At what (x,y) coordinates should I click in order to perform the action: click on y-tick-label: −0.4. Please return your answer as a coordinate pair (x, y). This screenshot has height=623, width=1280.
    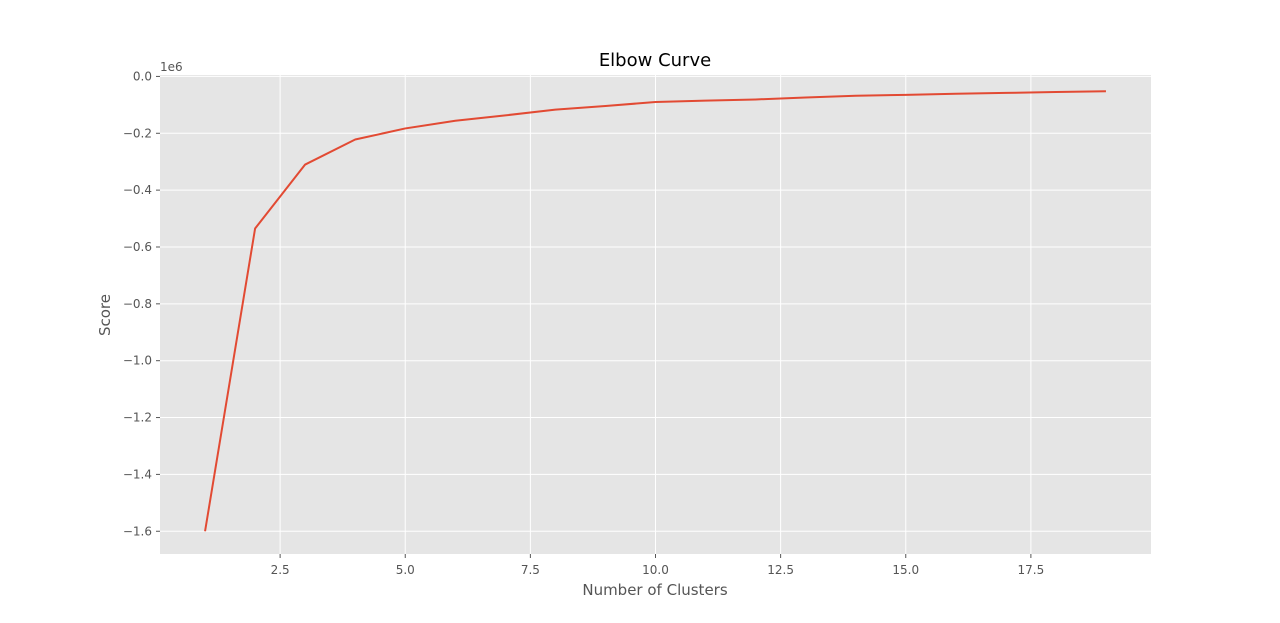
    Looking at the image, I should click on (137, 190).